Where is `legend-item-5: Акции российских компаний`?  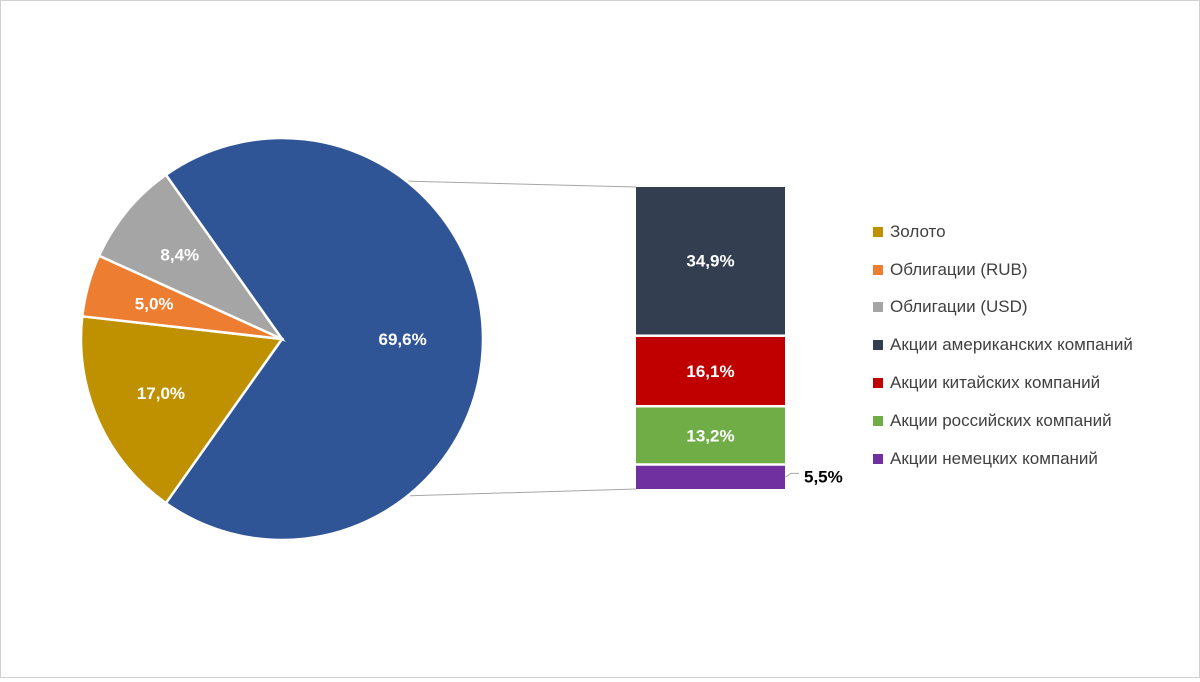 legend-item-5: Акции российских компаний is located at coordinates (1003, 421).